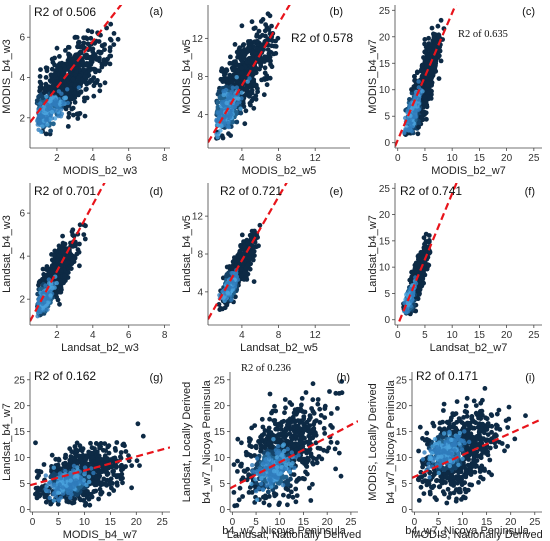 The height and width of the screenshot is (541, 550). I want to click on y-tick-label: 0, so click(387, 143).